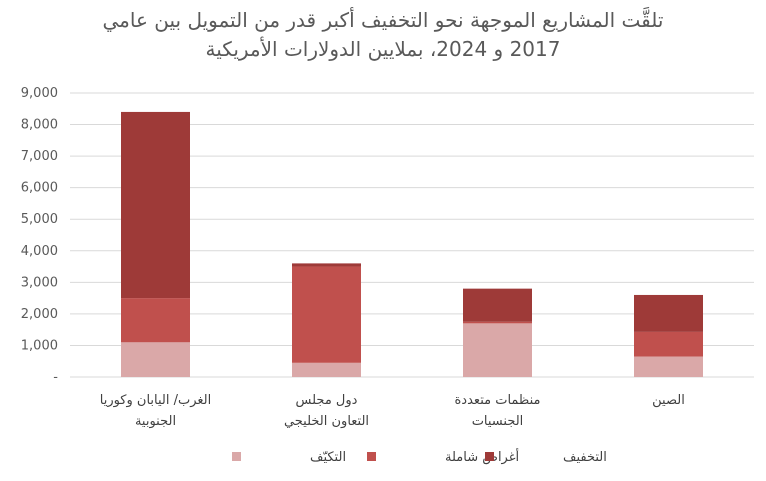 This screenshot has width=766, height=481. I want to click on x-category-label: التعاون الخليجي, so click(326, 421).